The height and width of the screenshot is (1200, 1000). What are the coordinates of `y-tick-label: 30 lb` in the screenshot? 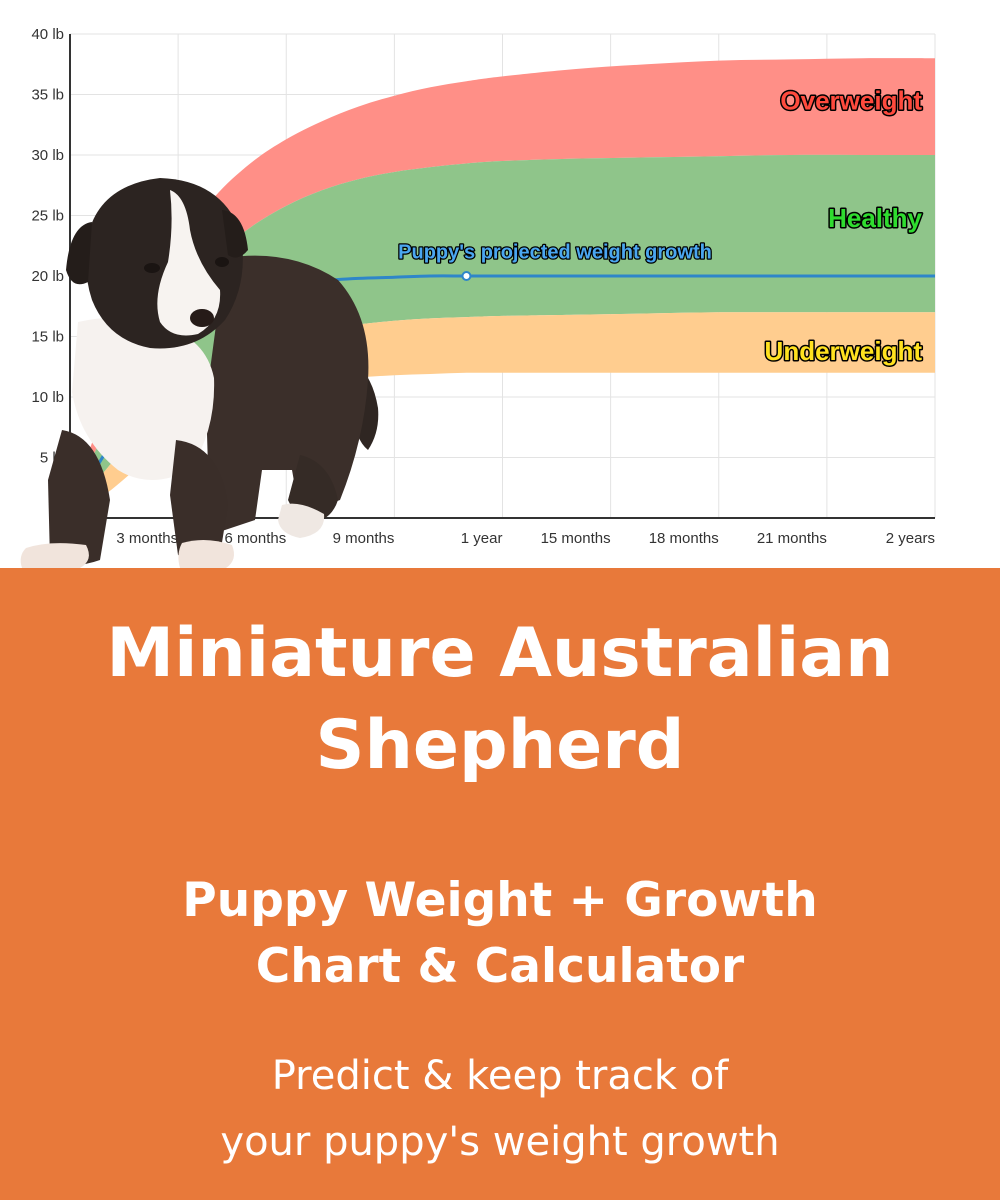 It's located at (47, 155).